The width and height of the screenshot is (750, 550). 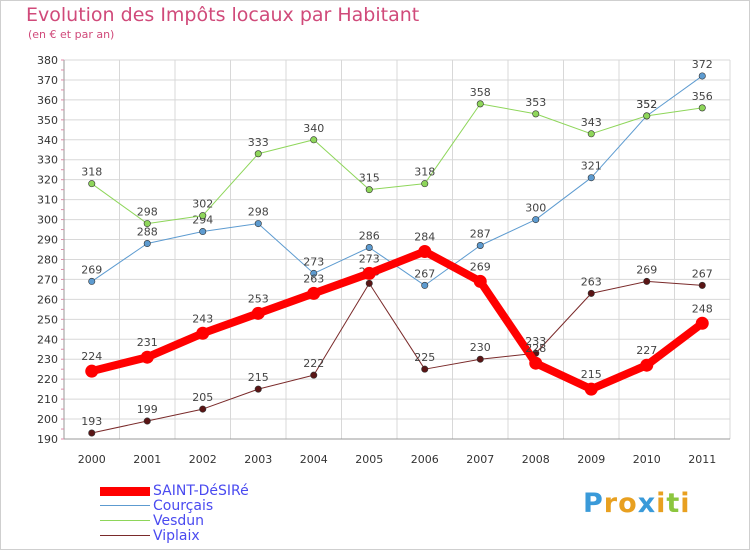 What do you see at coordinates (591, 122) in the screenshot?
I see `data-label: 343` at bounding box center [591, 122].